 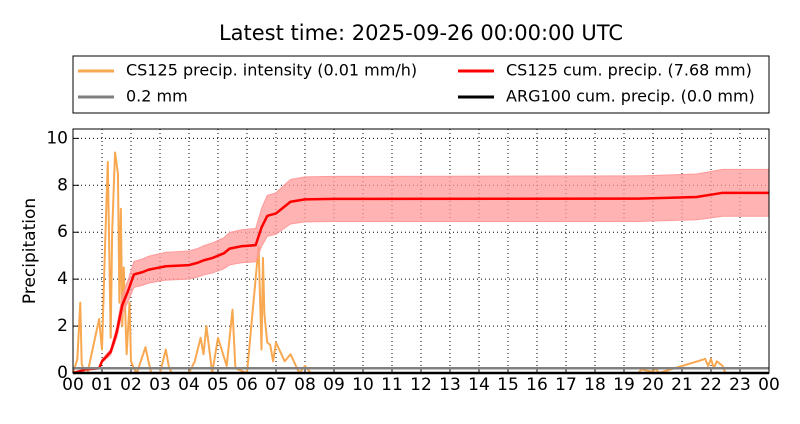 What do you see at coordinates (62, 373) in the screenshot?
I see `y-tick-label: 0` at bounding box center [62, 373].